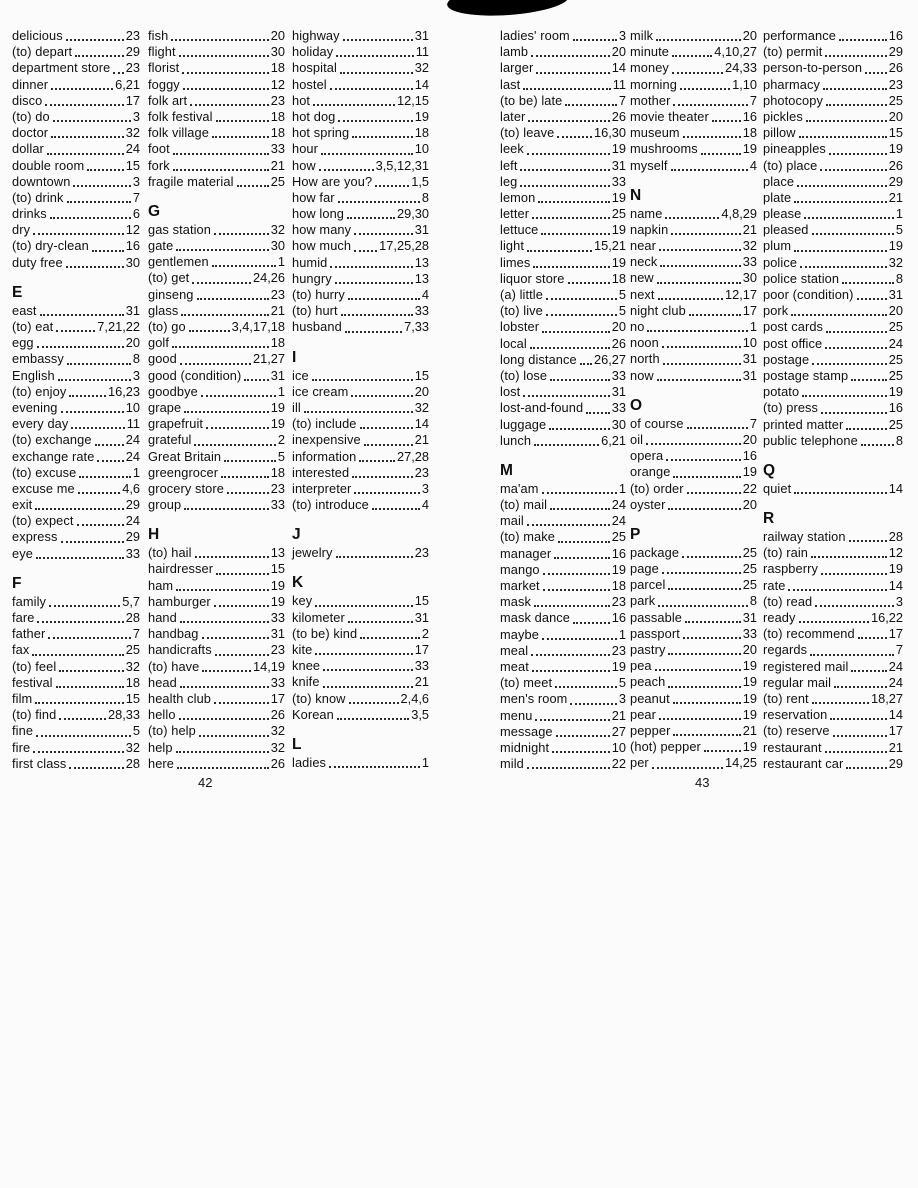  What do you see at coordinates (277, 52) in the screenshot?
I see `page-refs: 30` at bounding box center [277, 52].